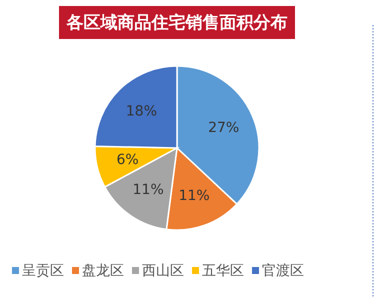 The width and height of the screenshot is (378, 298). I want to click on legend-label: 盘龙区, so click(103, 271).